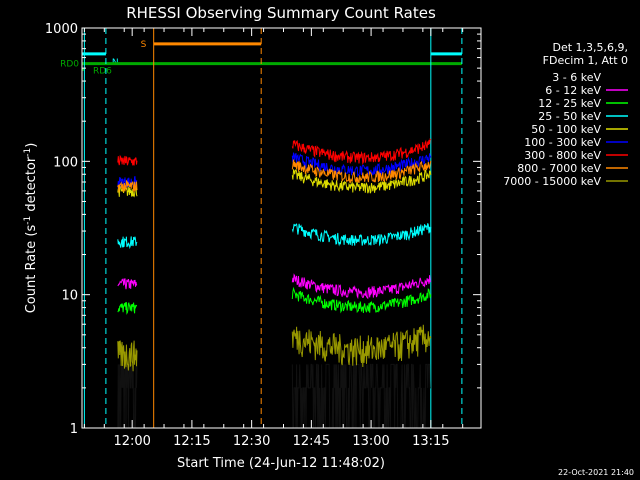 The width and height of the screenshot is (640, 480). I want to click on flag-label-s: S, so click(144, 45).